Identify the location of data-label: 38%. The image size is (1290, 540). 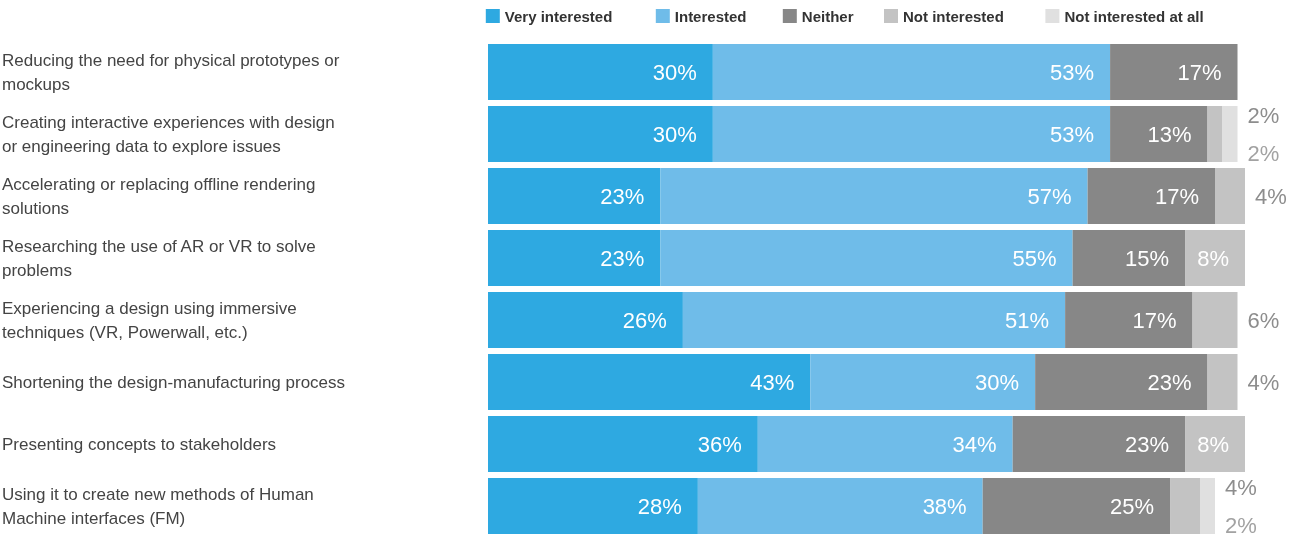
(944, 506).